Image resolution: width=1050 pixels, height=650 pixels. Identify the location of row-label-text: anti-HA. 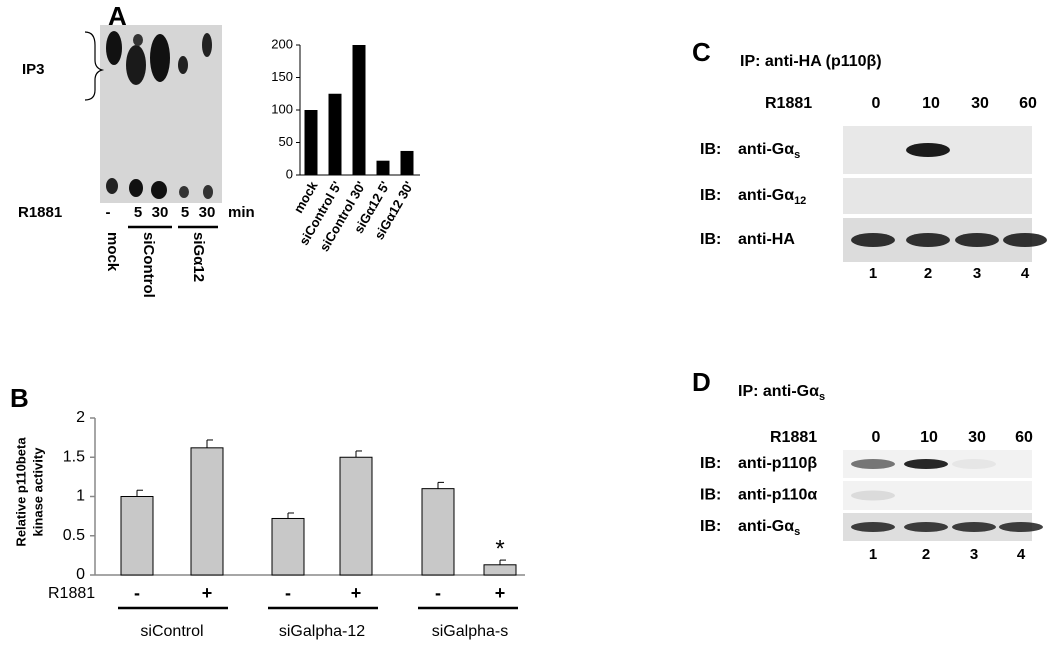
(766, 239).